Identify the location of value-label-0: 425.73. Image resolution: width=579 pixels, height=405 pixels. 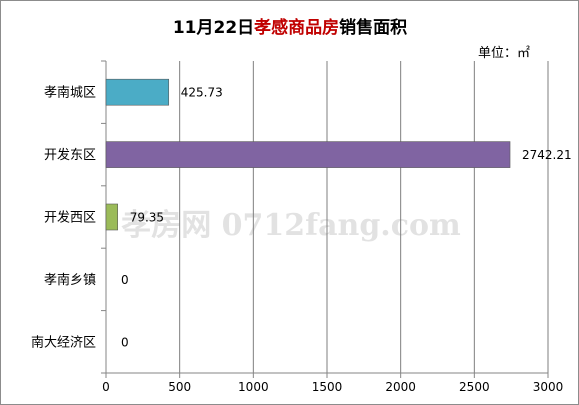
(202, 93).